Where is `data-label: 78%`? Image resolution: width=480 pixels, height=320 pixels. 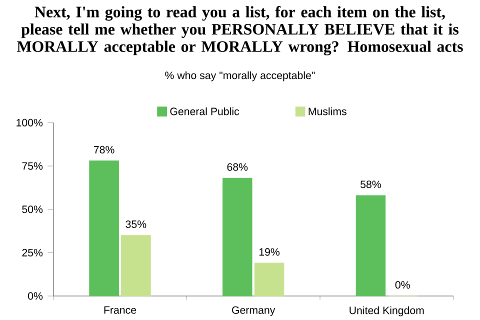 data-label: 78% is located at coordinates (104, 150).